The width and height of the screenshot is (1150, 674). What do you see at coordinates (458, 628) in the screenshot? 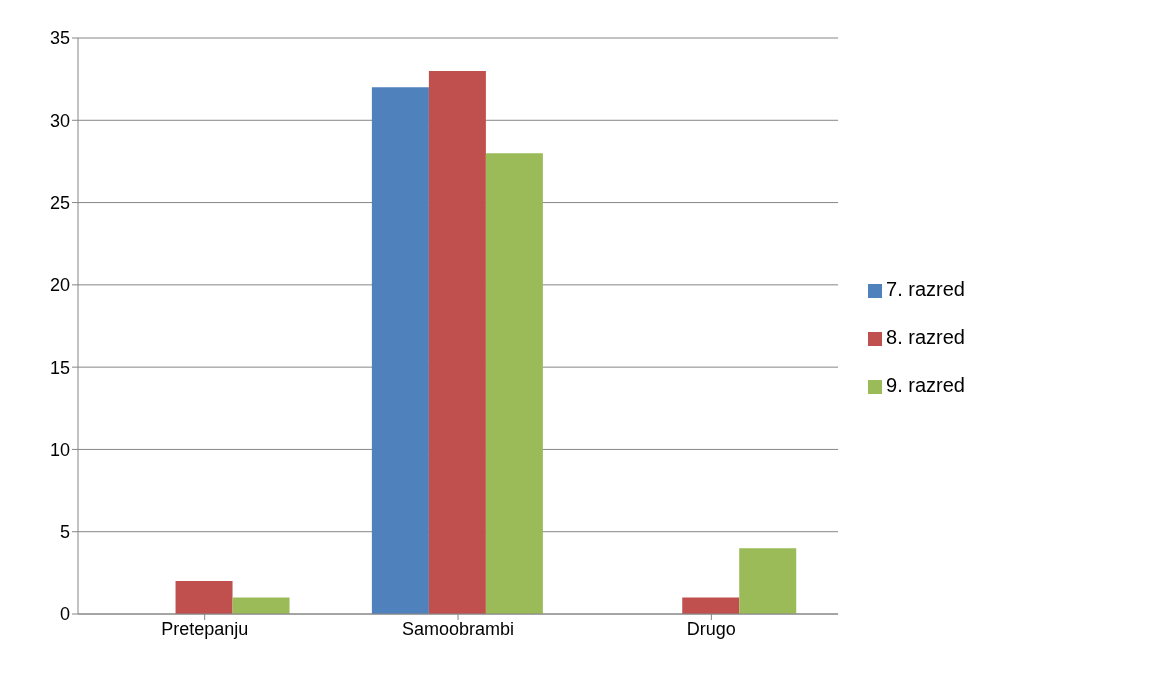
I see `x-tick-label: Samoobrambi` at bounding box center [458, 628].